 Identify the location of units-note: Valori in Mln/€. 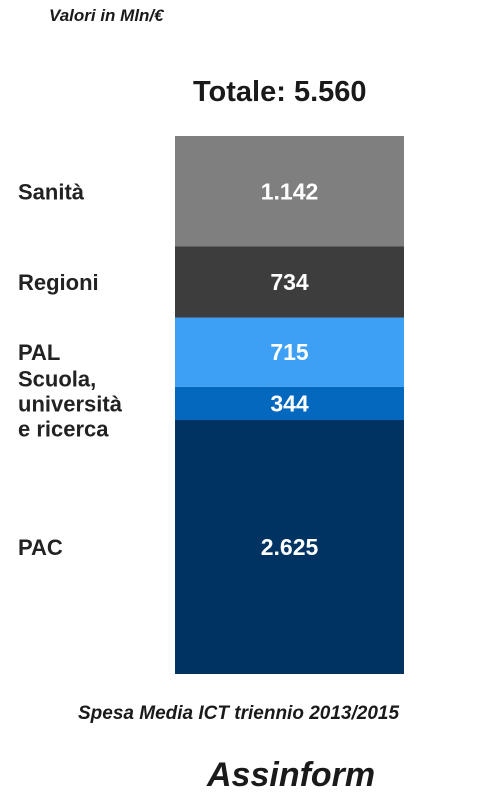
(106, 15).